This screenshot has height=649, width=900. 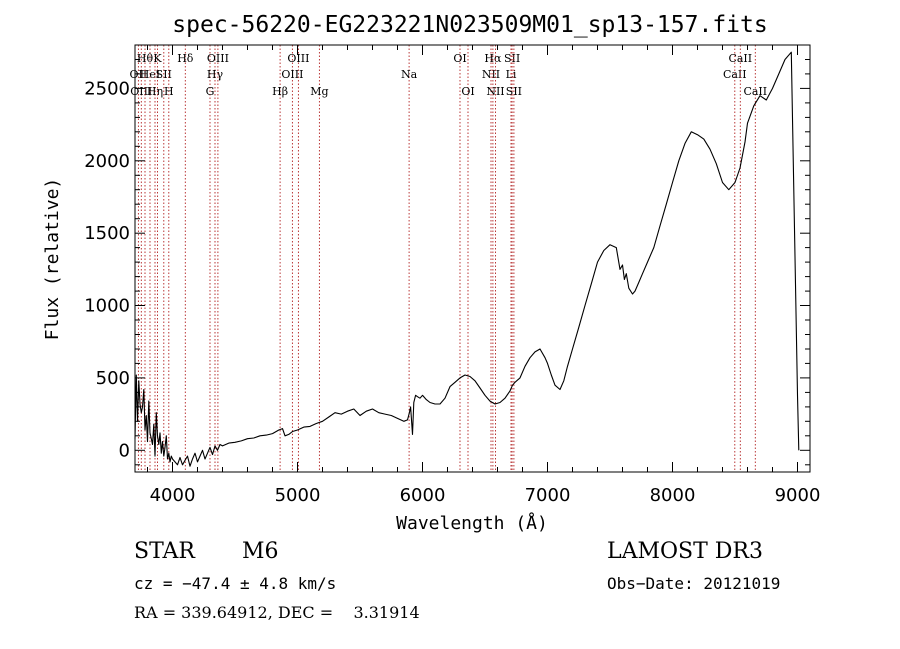 What do you see at coordinates (157, 58) in the screenshot?
I see `emission-line-label: K` at bounding box center [157, 58].